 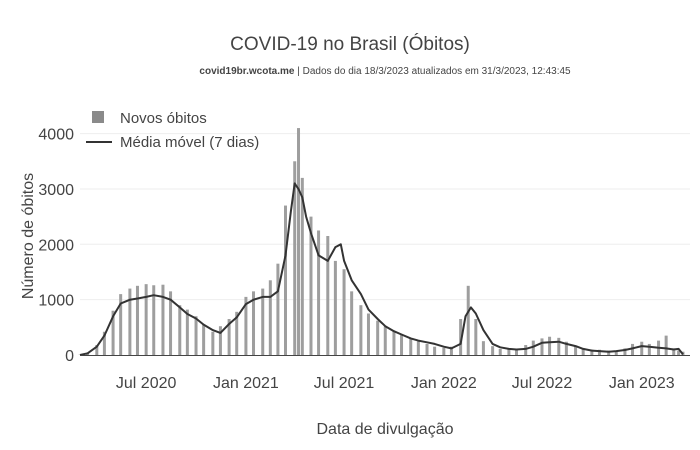 What do you see at coordinates (385, 429) in the screenshot?
I see `x-axis-label: Data de divulgação` at bounding box center [385, 429].